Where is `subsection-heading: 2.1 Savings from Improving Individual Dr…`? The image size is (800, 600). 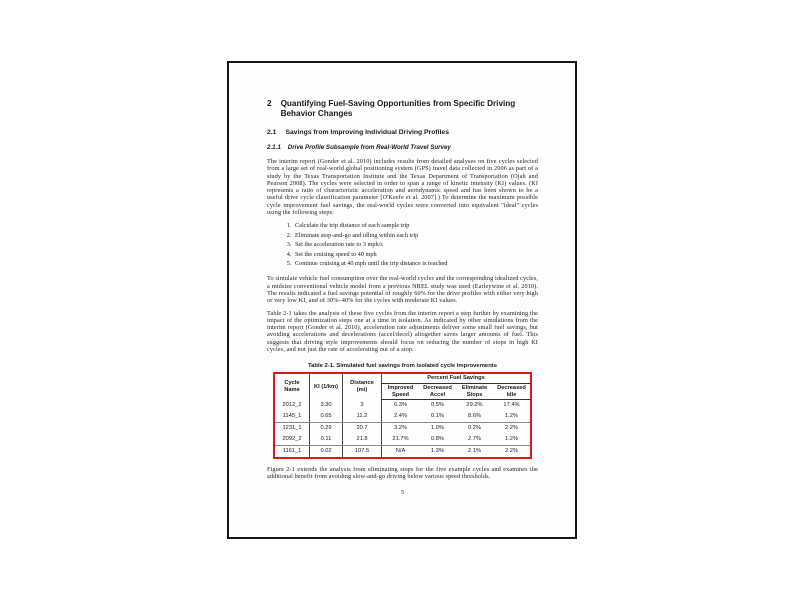 subsection-heading: 2.1 Savings from Improving Individual Dr… is located at coordinates (402, 133).